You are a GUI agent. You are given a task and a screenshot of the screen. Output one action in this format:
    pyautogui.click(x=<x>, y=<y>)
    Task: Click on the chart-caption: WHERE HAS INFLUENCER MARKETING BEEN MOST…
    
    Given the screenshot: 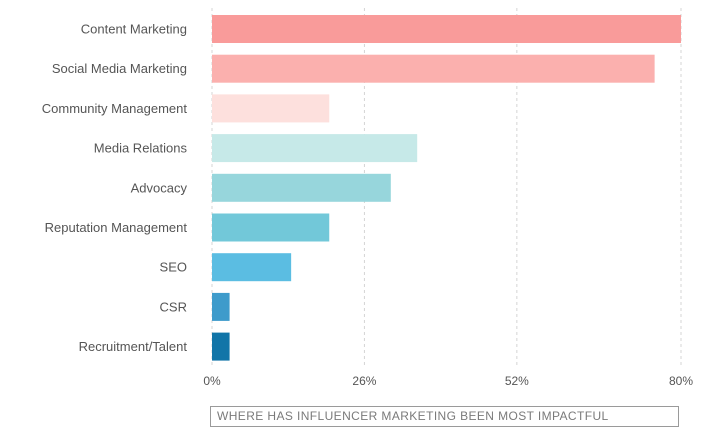 What is the action you would take?
    pyautogui.click(x=444, y=416)
    